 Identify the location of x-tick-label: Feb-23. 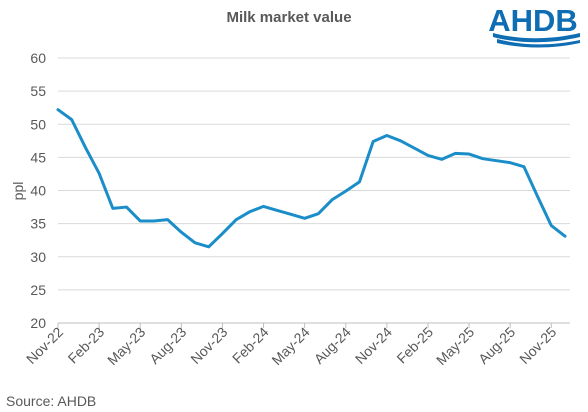
(86, 345).